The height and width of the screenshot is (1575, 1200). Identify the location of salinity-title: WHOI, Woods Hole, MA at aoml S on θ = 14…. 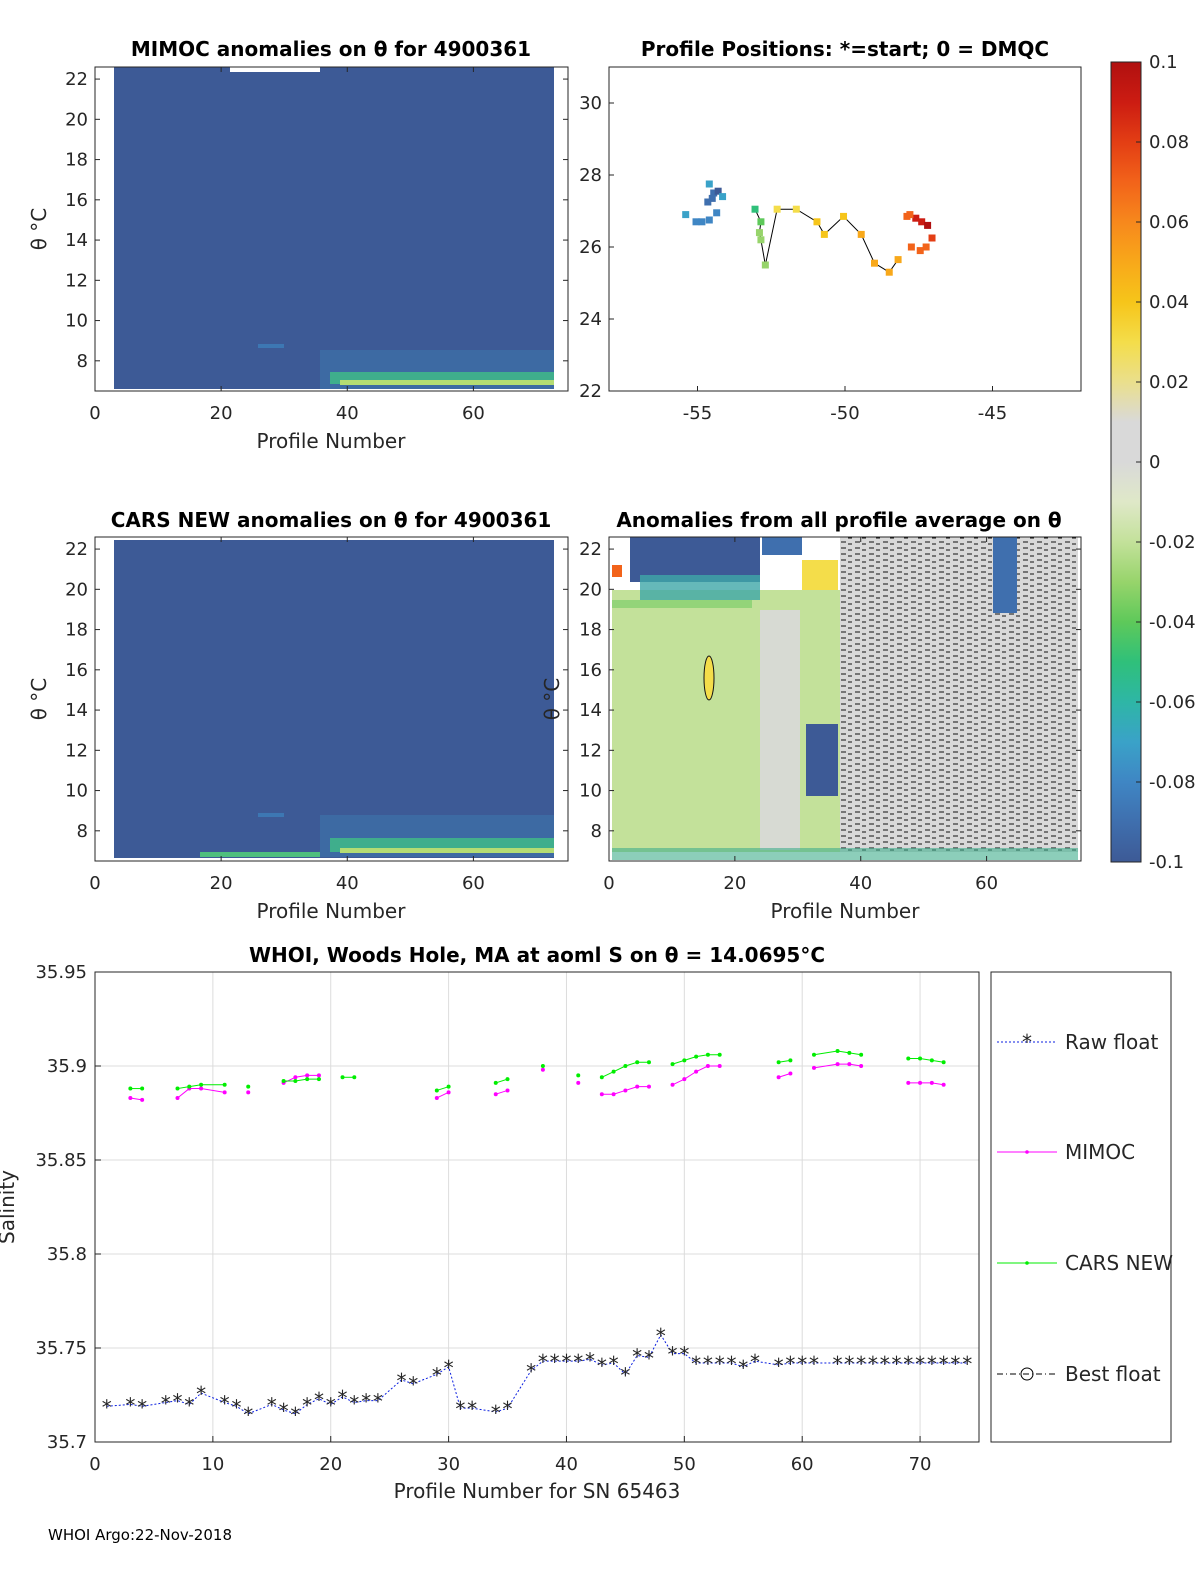
(537, 955).